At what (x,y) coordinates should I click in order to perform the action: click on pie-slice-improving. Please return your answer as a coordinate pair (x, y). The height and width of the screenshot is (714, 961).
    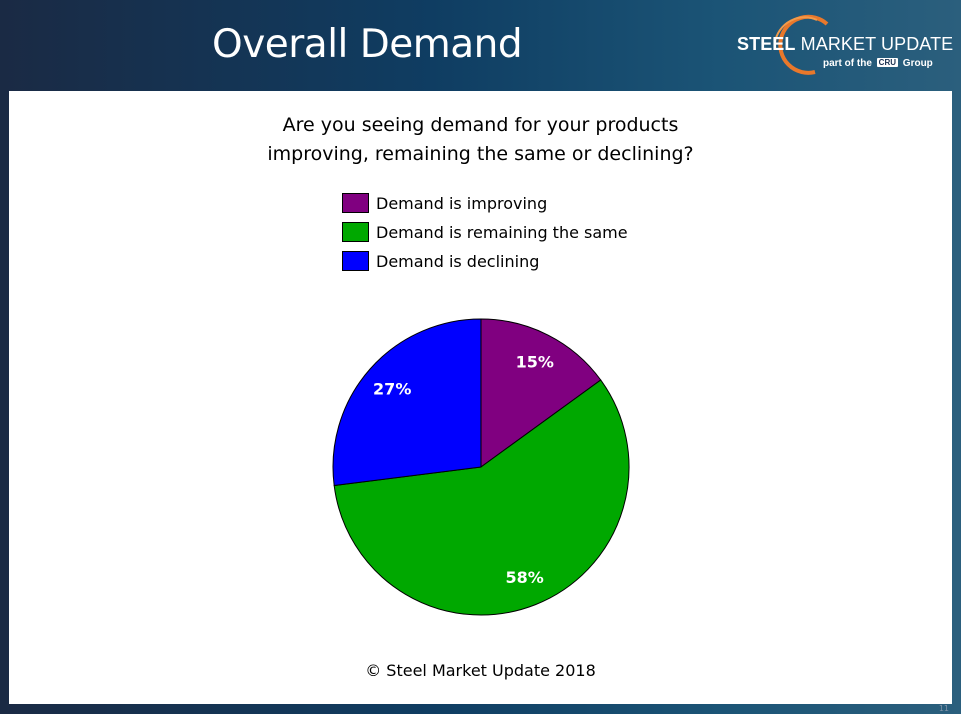
    Looking at the image, I should click on (541, 393).